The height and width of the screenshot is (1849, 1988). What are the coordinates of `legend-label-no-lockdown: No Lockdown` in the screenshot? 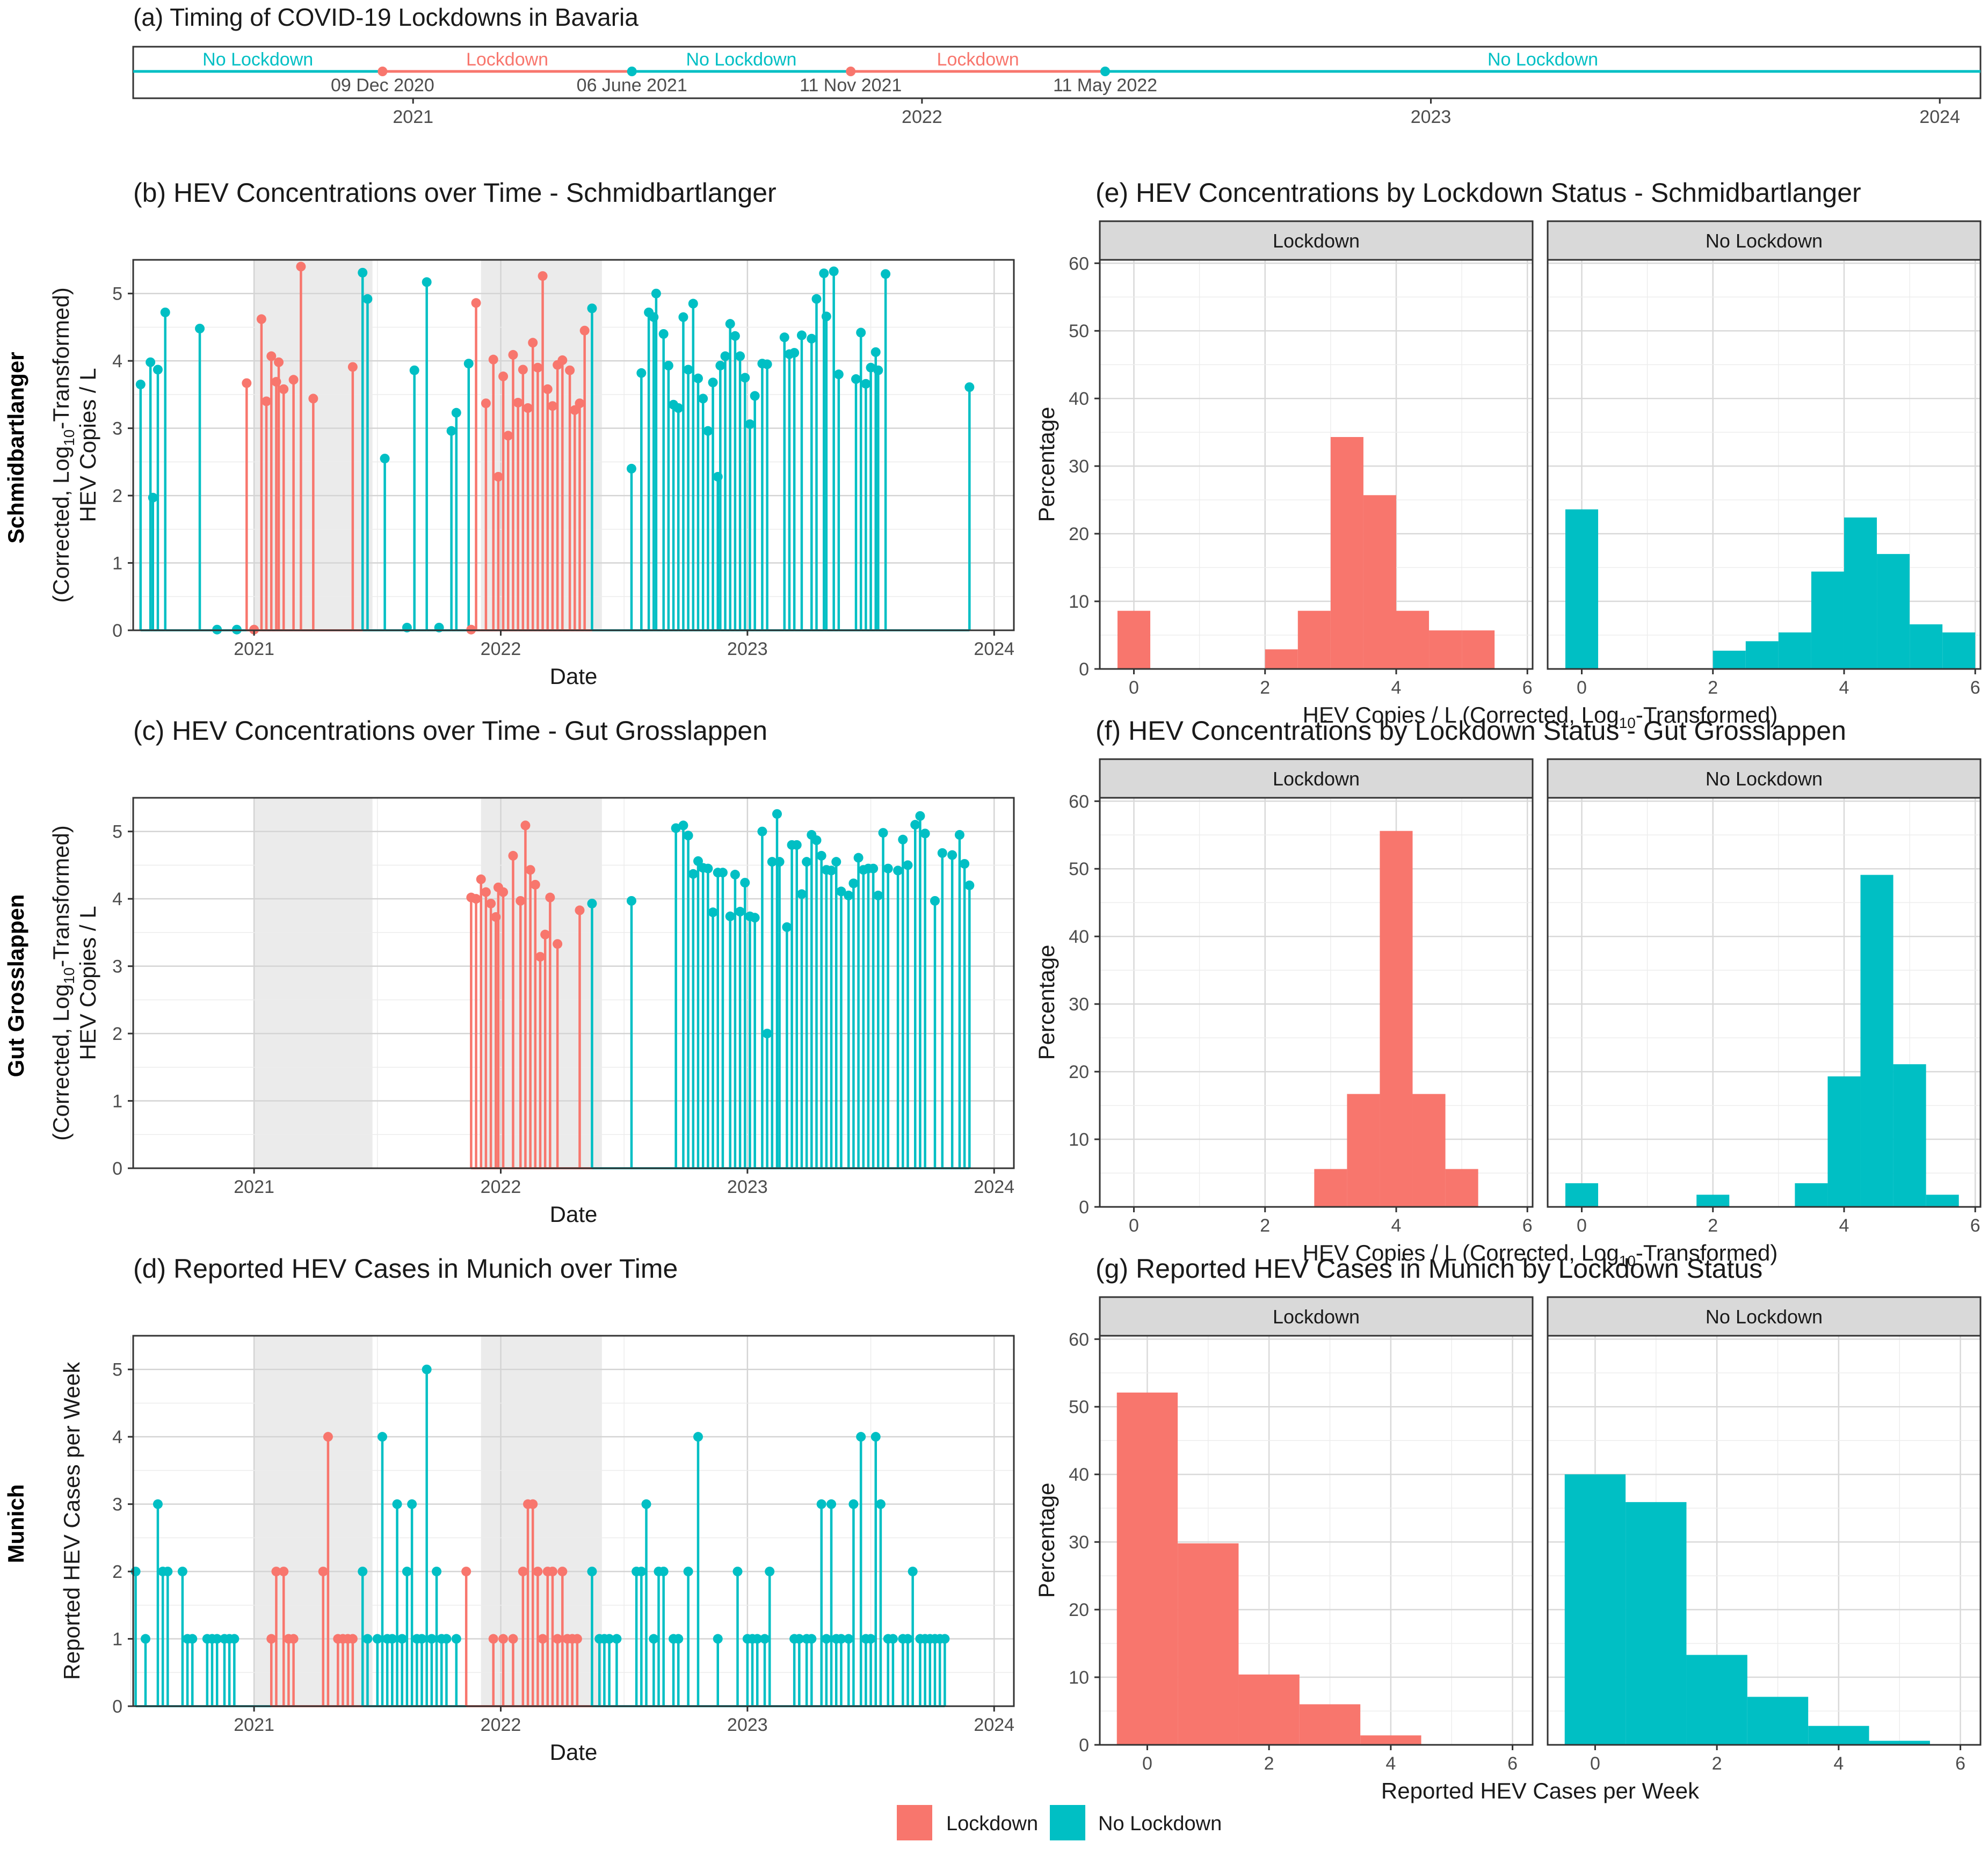 It's located at (1160, 1823).